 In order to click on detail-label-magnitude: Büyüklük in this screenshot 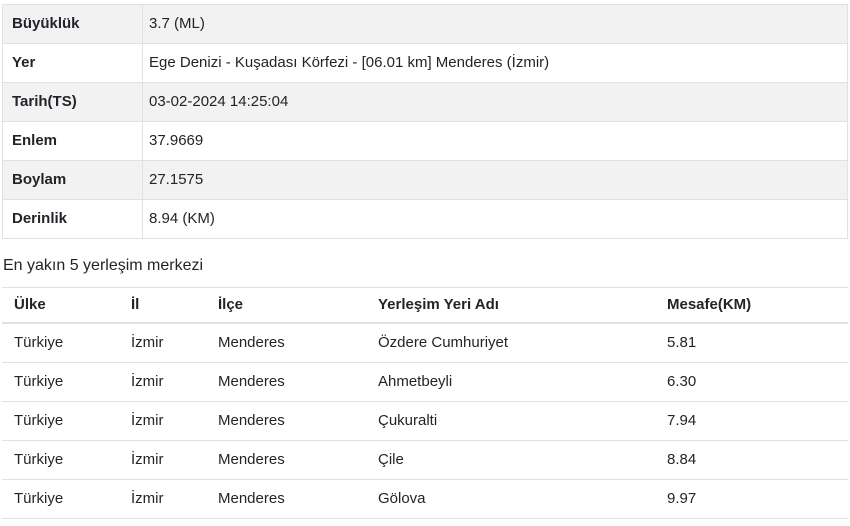, I will do `click(72, 24)`.